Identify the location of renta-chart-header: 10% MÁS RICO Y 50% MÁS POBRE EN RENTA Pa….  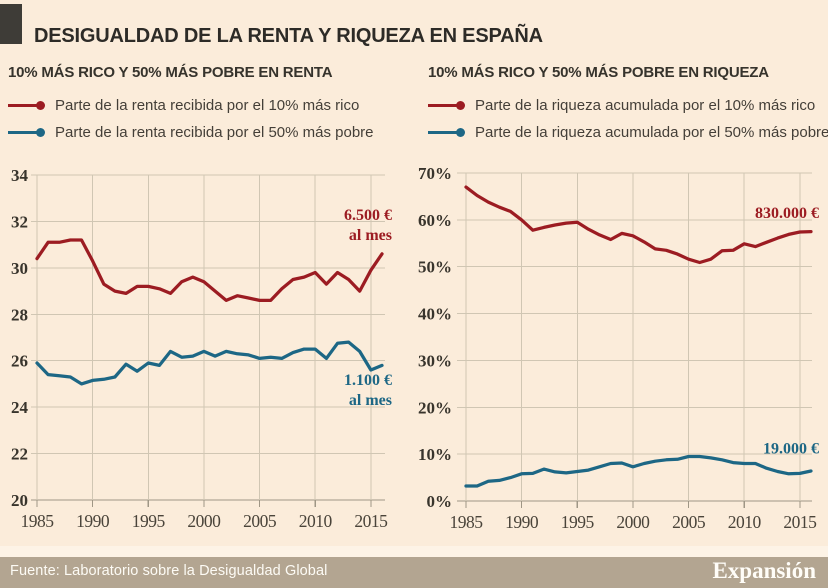
(208, 107).